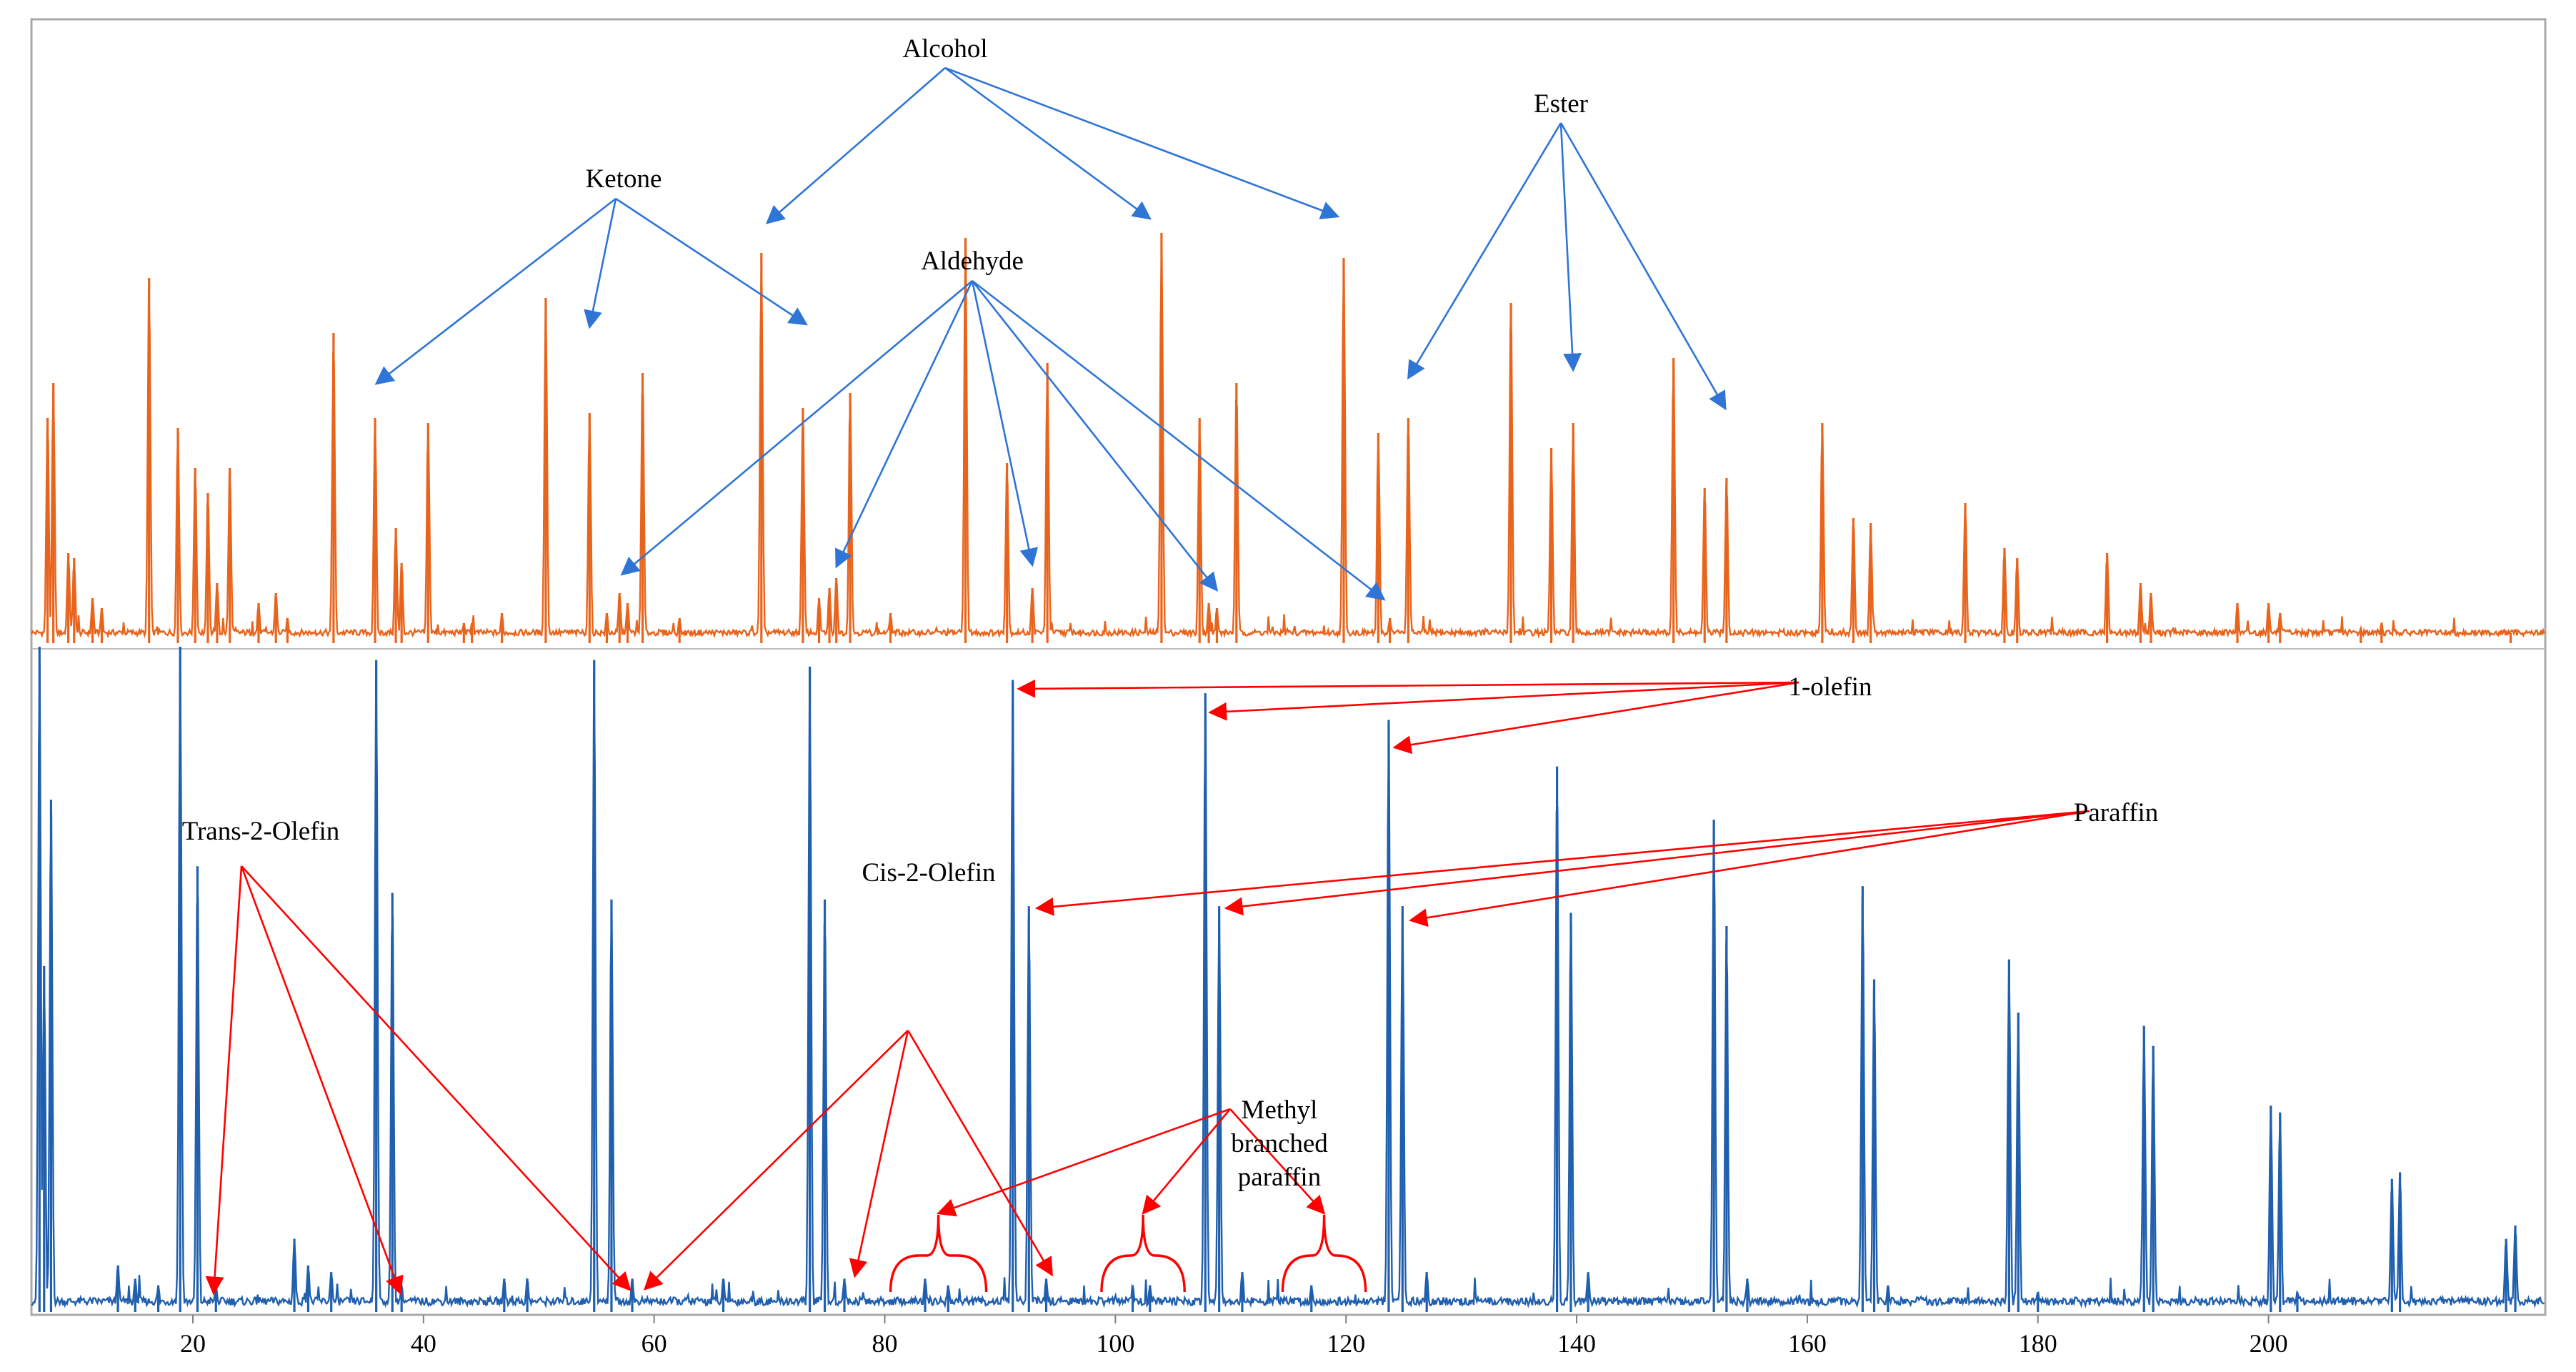 The height and width of the screenshot is (1372, 2576). I want to click on label-1-olefin: 1-olefin, so click(1830, 687).